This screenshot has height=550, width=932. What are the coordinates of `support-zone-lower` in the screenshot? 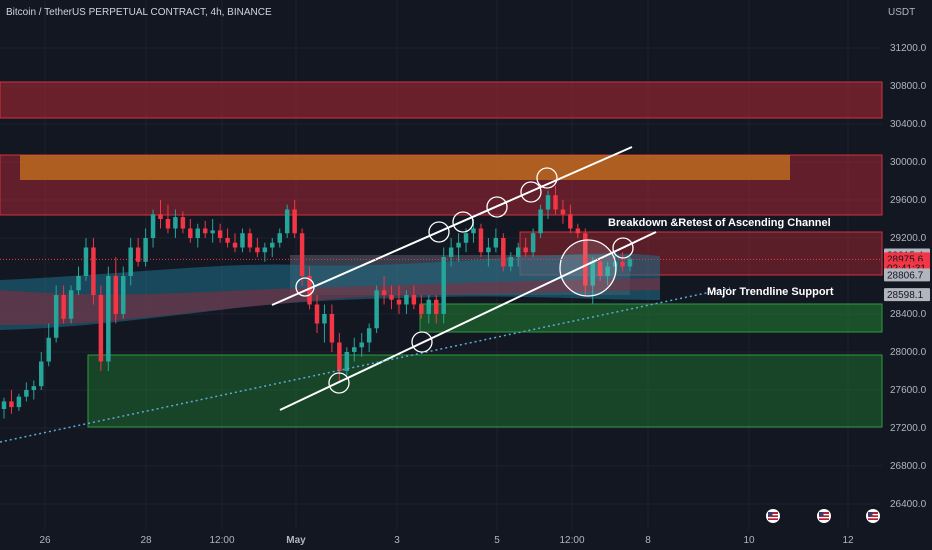 It's located at (485, 391).